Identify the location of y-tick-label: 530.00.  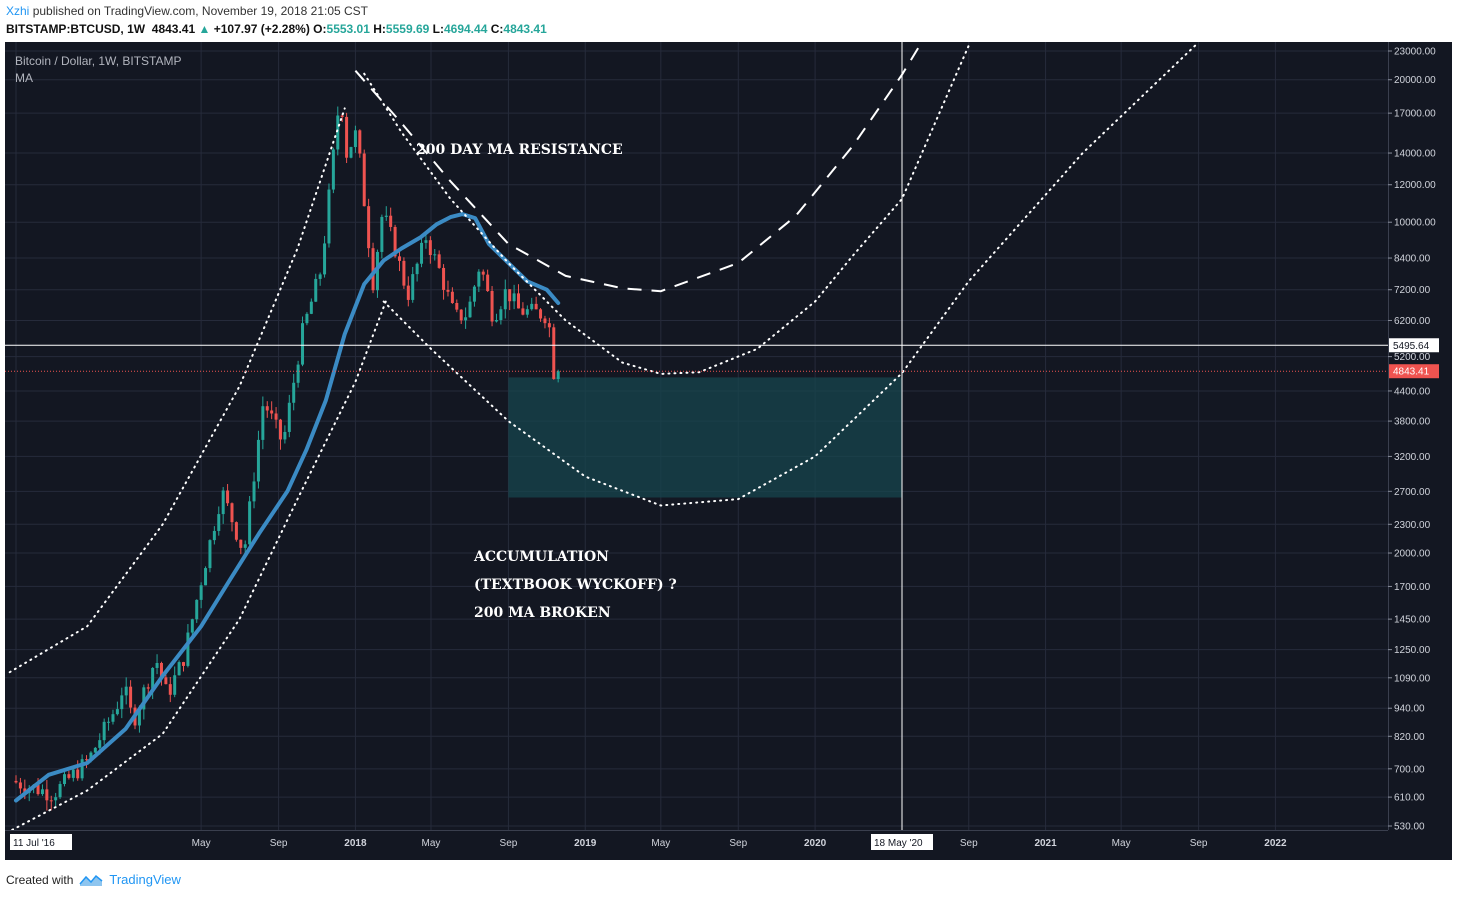
(1409, 827).